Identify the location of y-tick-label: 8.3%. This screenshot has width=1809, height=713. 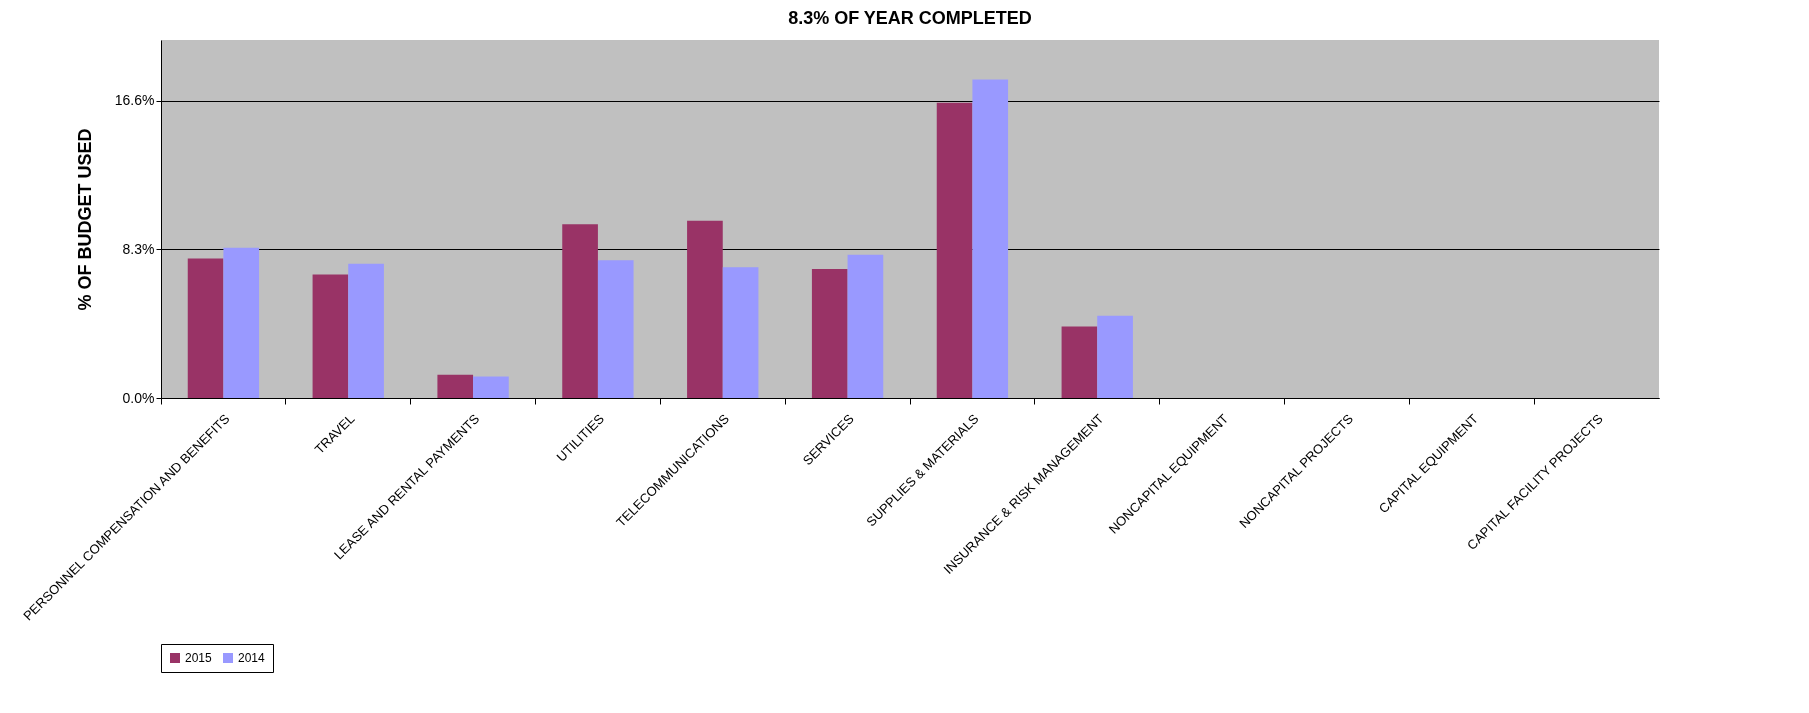
(138, 248).